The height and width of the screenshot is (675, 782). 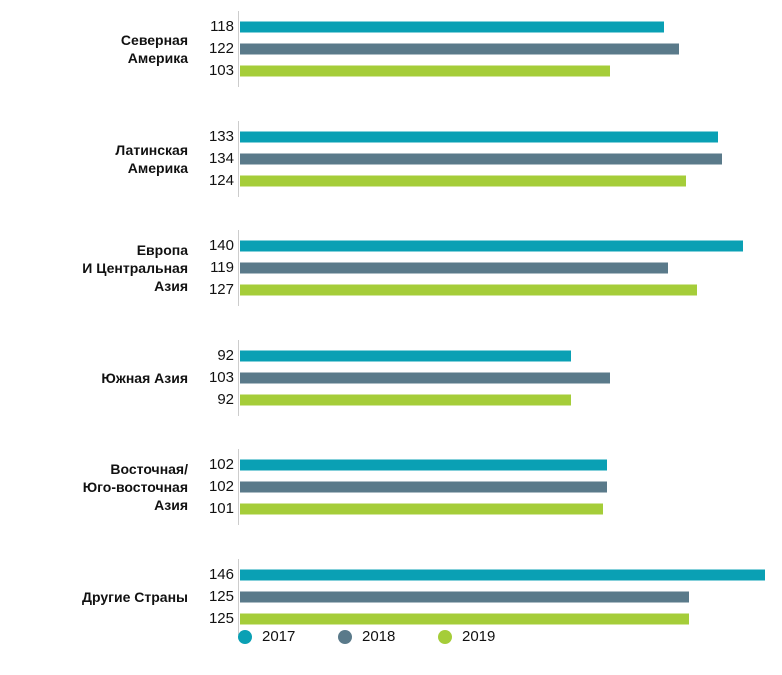 I want to click on value-label: 124, so click(x=221, y=180).